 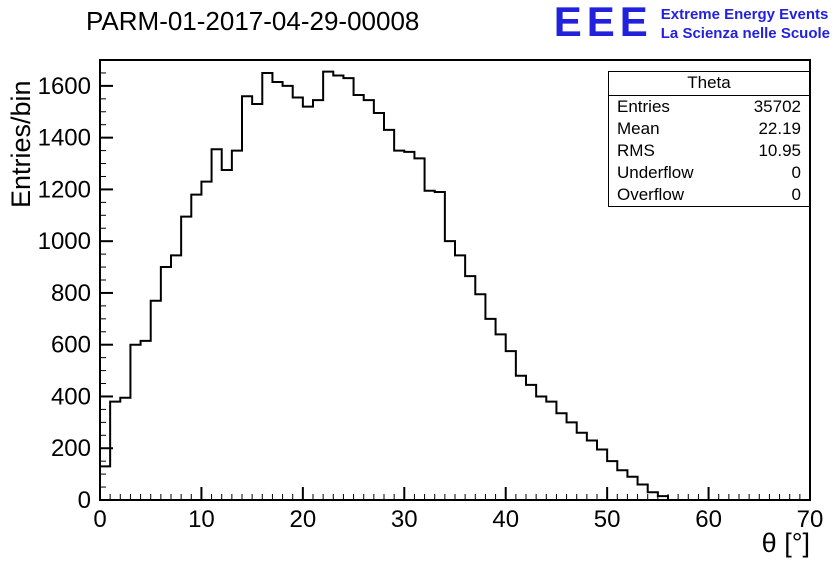 I want to click on y-tick-label: 1200, so click(x=64, y=189).